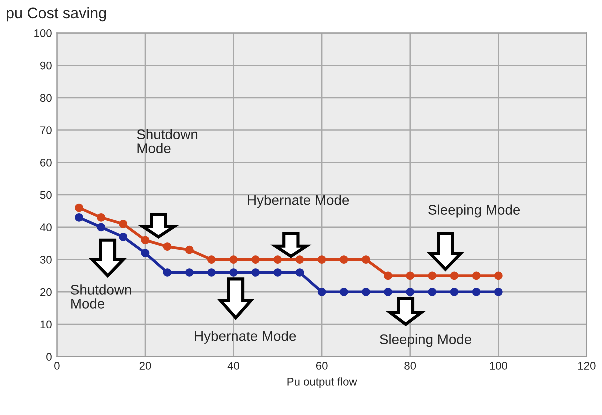 The height and width of the screenshot is (415, 602). I want to click on y-tick-label: 40, so click(46, 228).